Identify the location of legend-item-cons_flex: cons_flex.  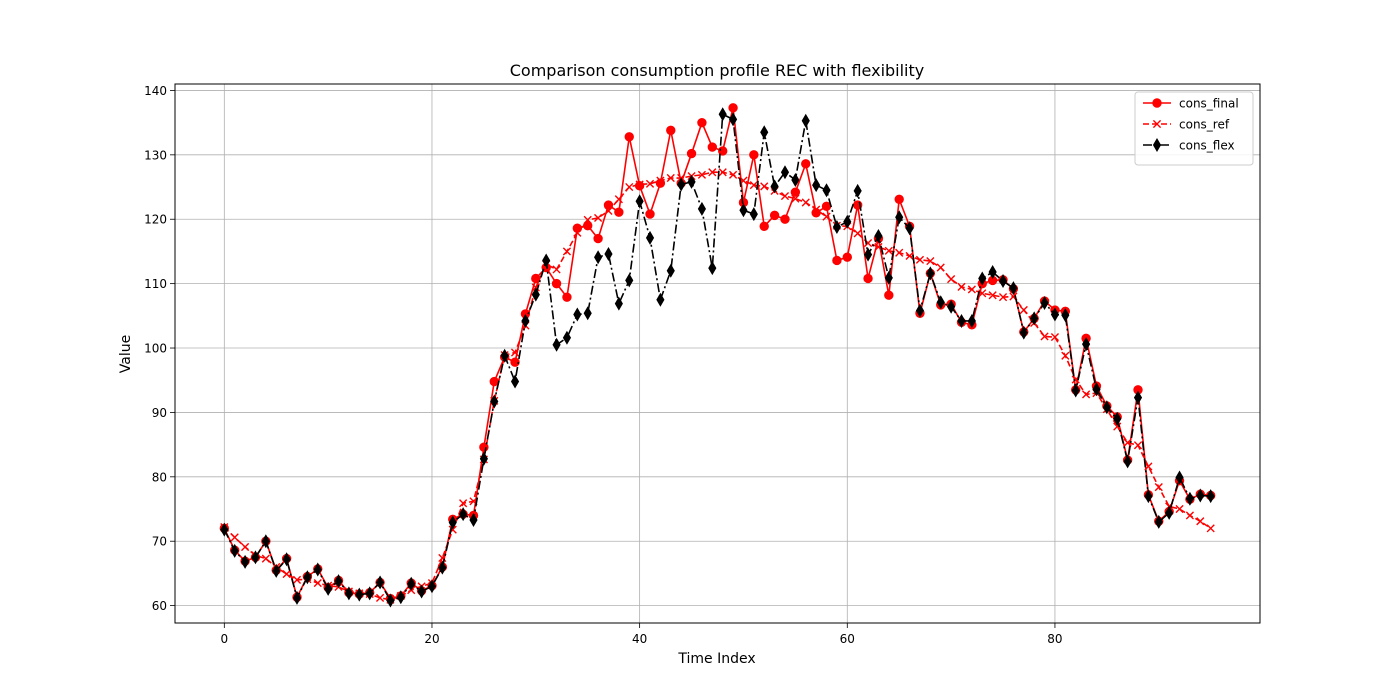
(1189, 145).